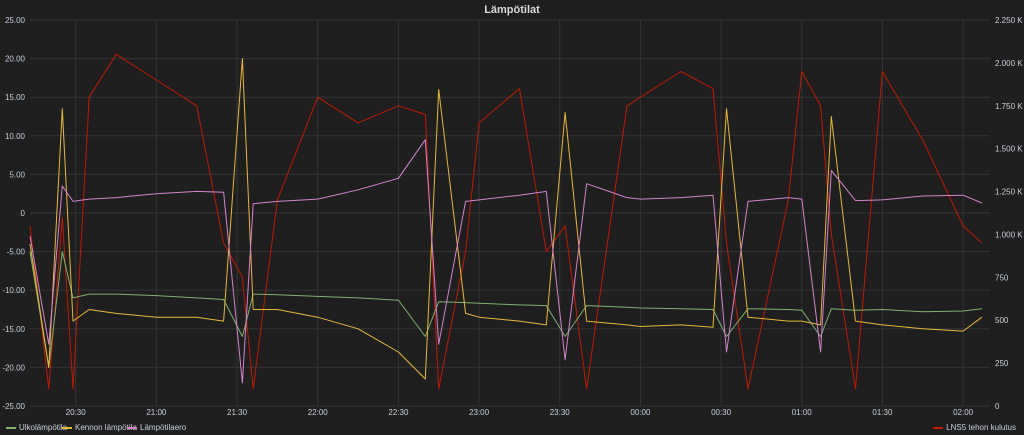 The height and width of the screenshot is (435, 1024). Describe the element at coordinates (640, 412) in the screenshot. I see `x-tick-label: 00:00` at that location.